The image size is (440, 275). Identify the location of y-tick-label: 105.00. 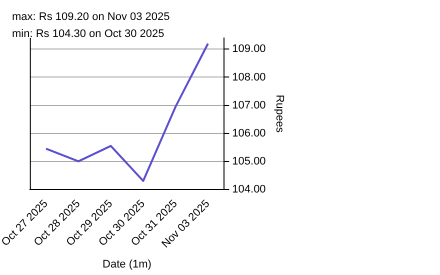
(249, 161).